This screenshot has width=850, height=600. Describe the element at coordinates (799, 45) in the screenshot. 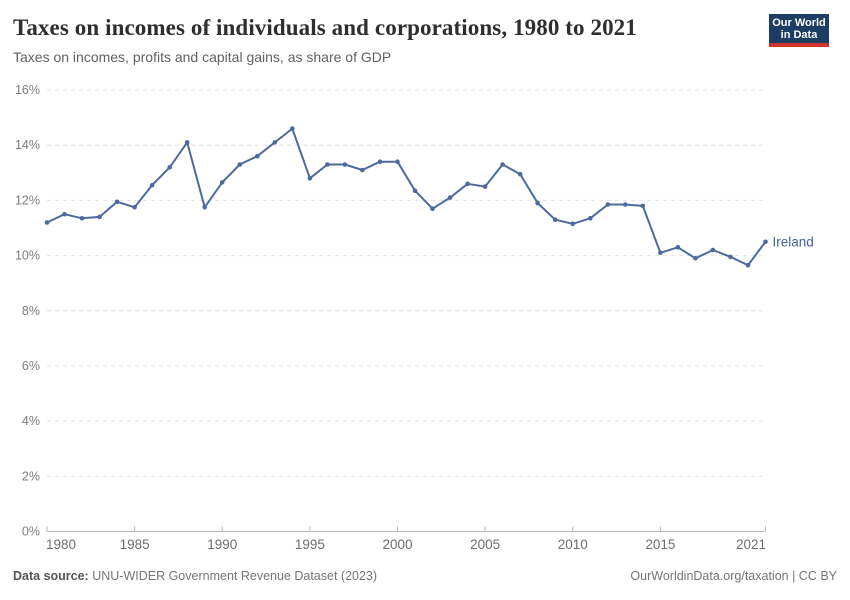

I see `owid-logo-accent-bar` at that location.